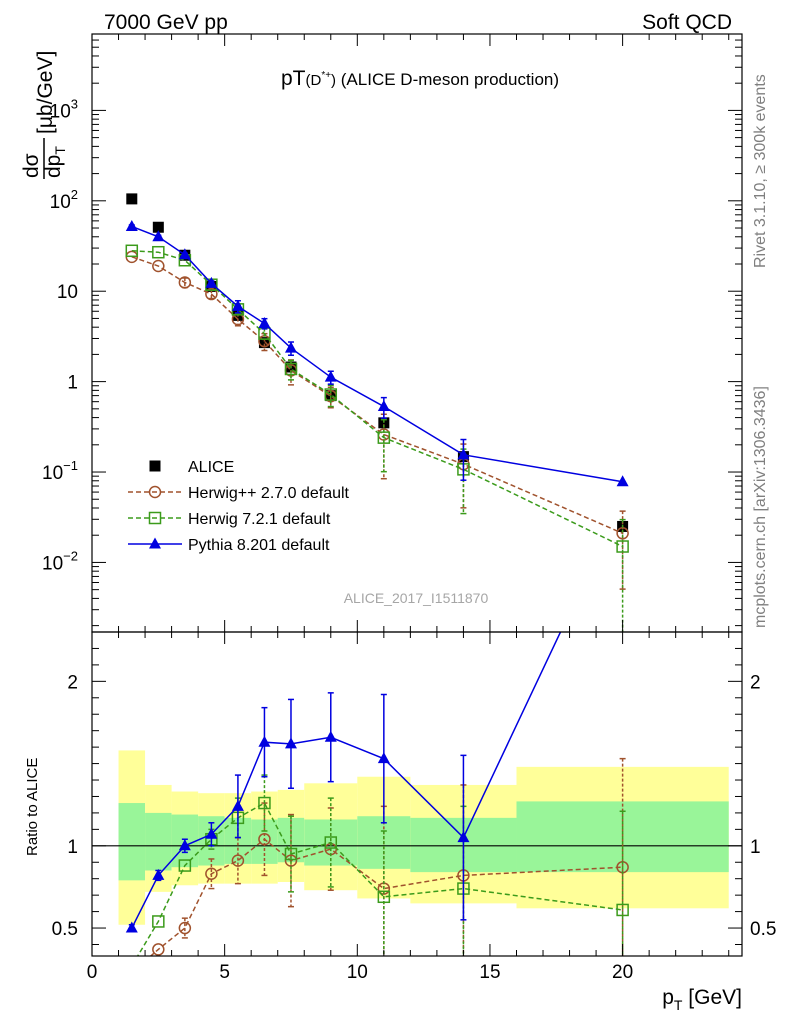 This screenshot has height=1029, width=786. I want to click on legend-marker-herwig7, so click(155, 518).